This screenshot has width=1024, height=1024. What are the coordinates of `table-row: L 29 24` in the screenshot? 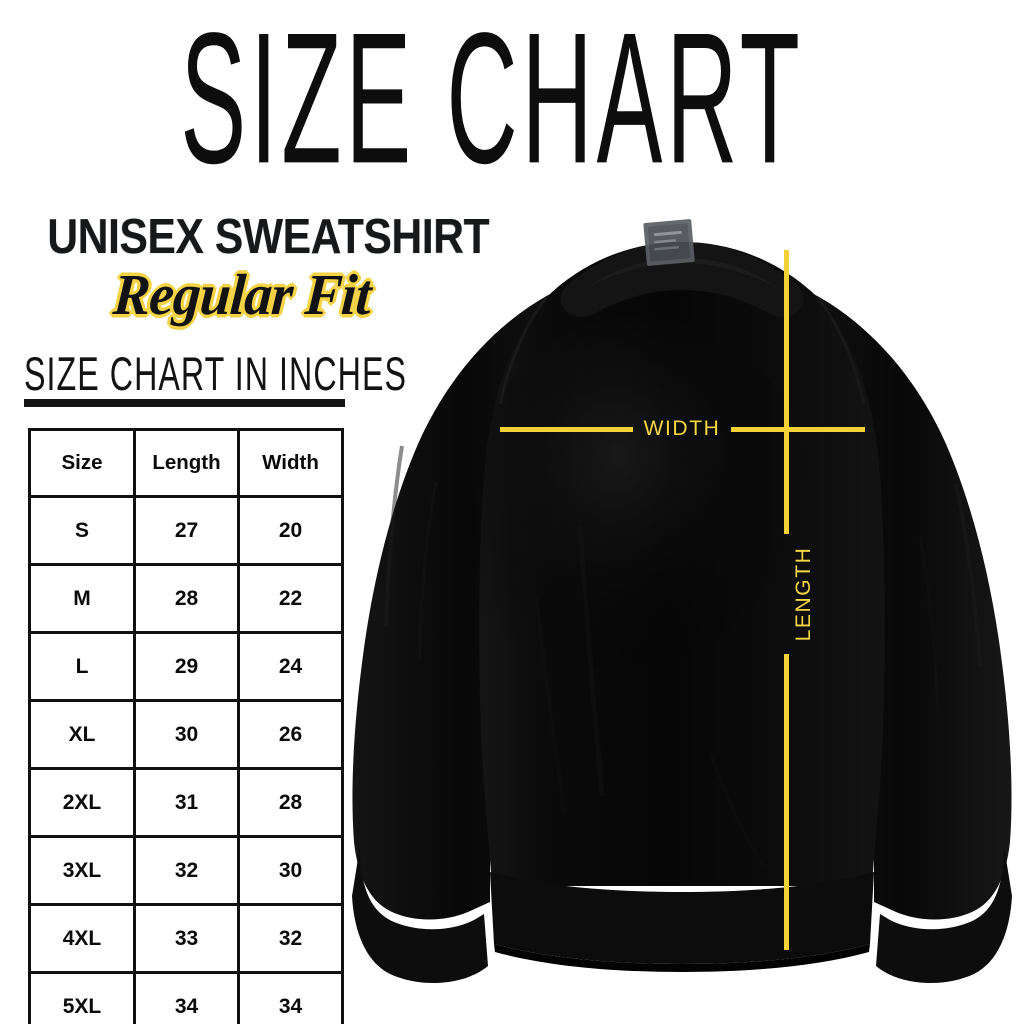 It's located at (186, 666).